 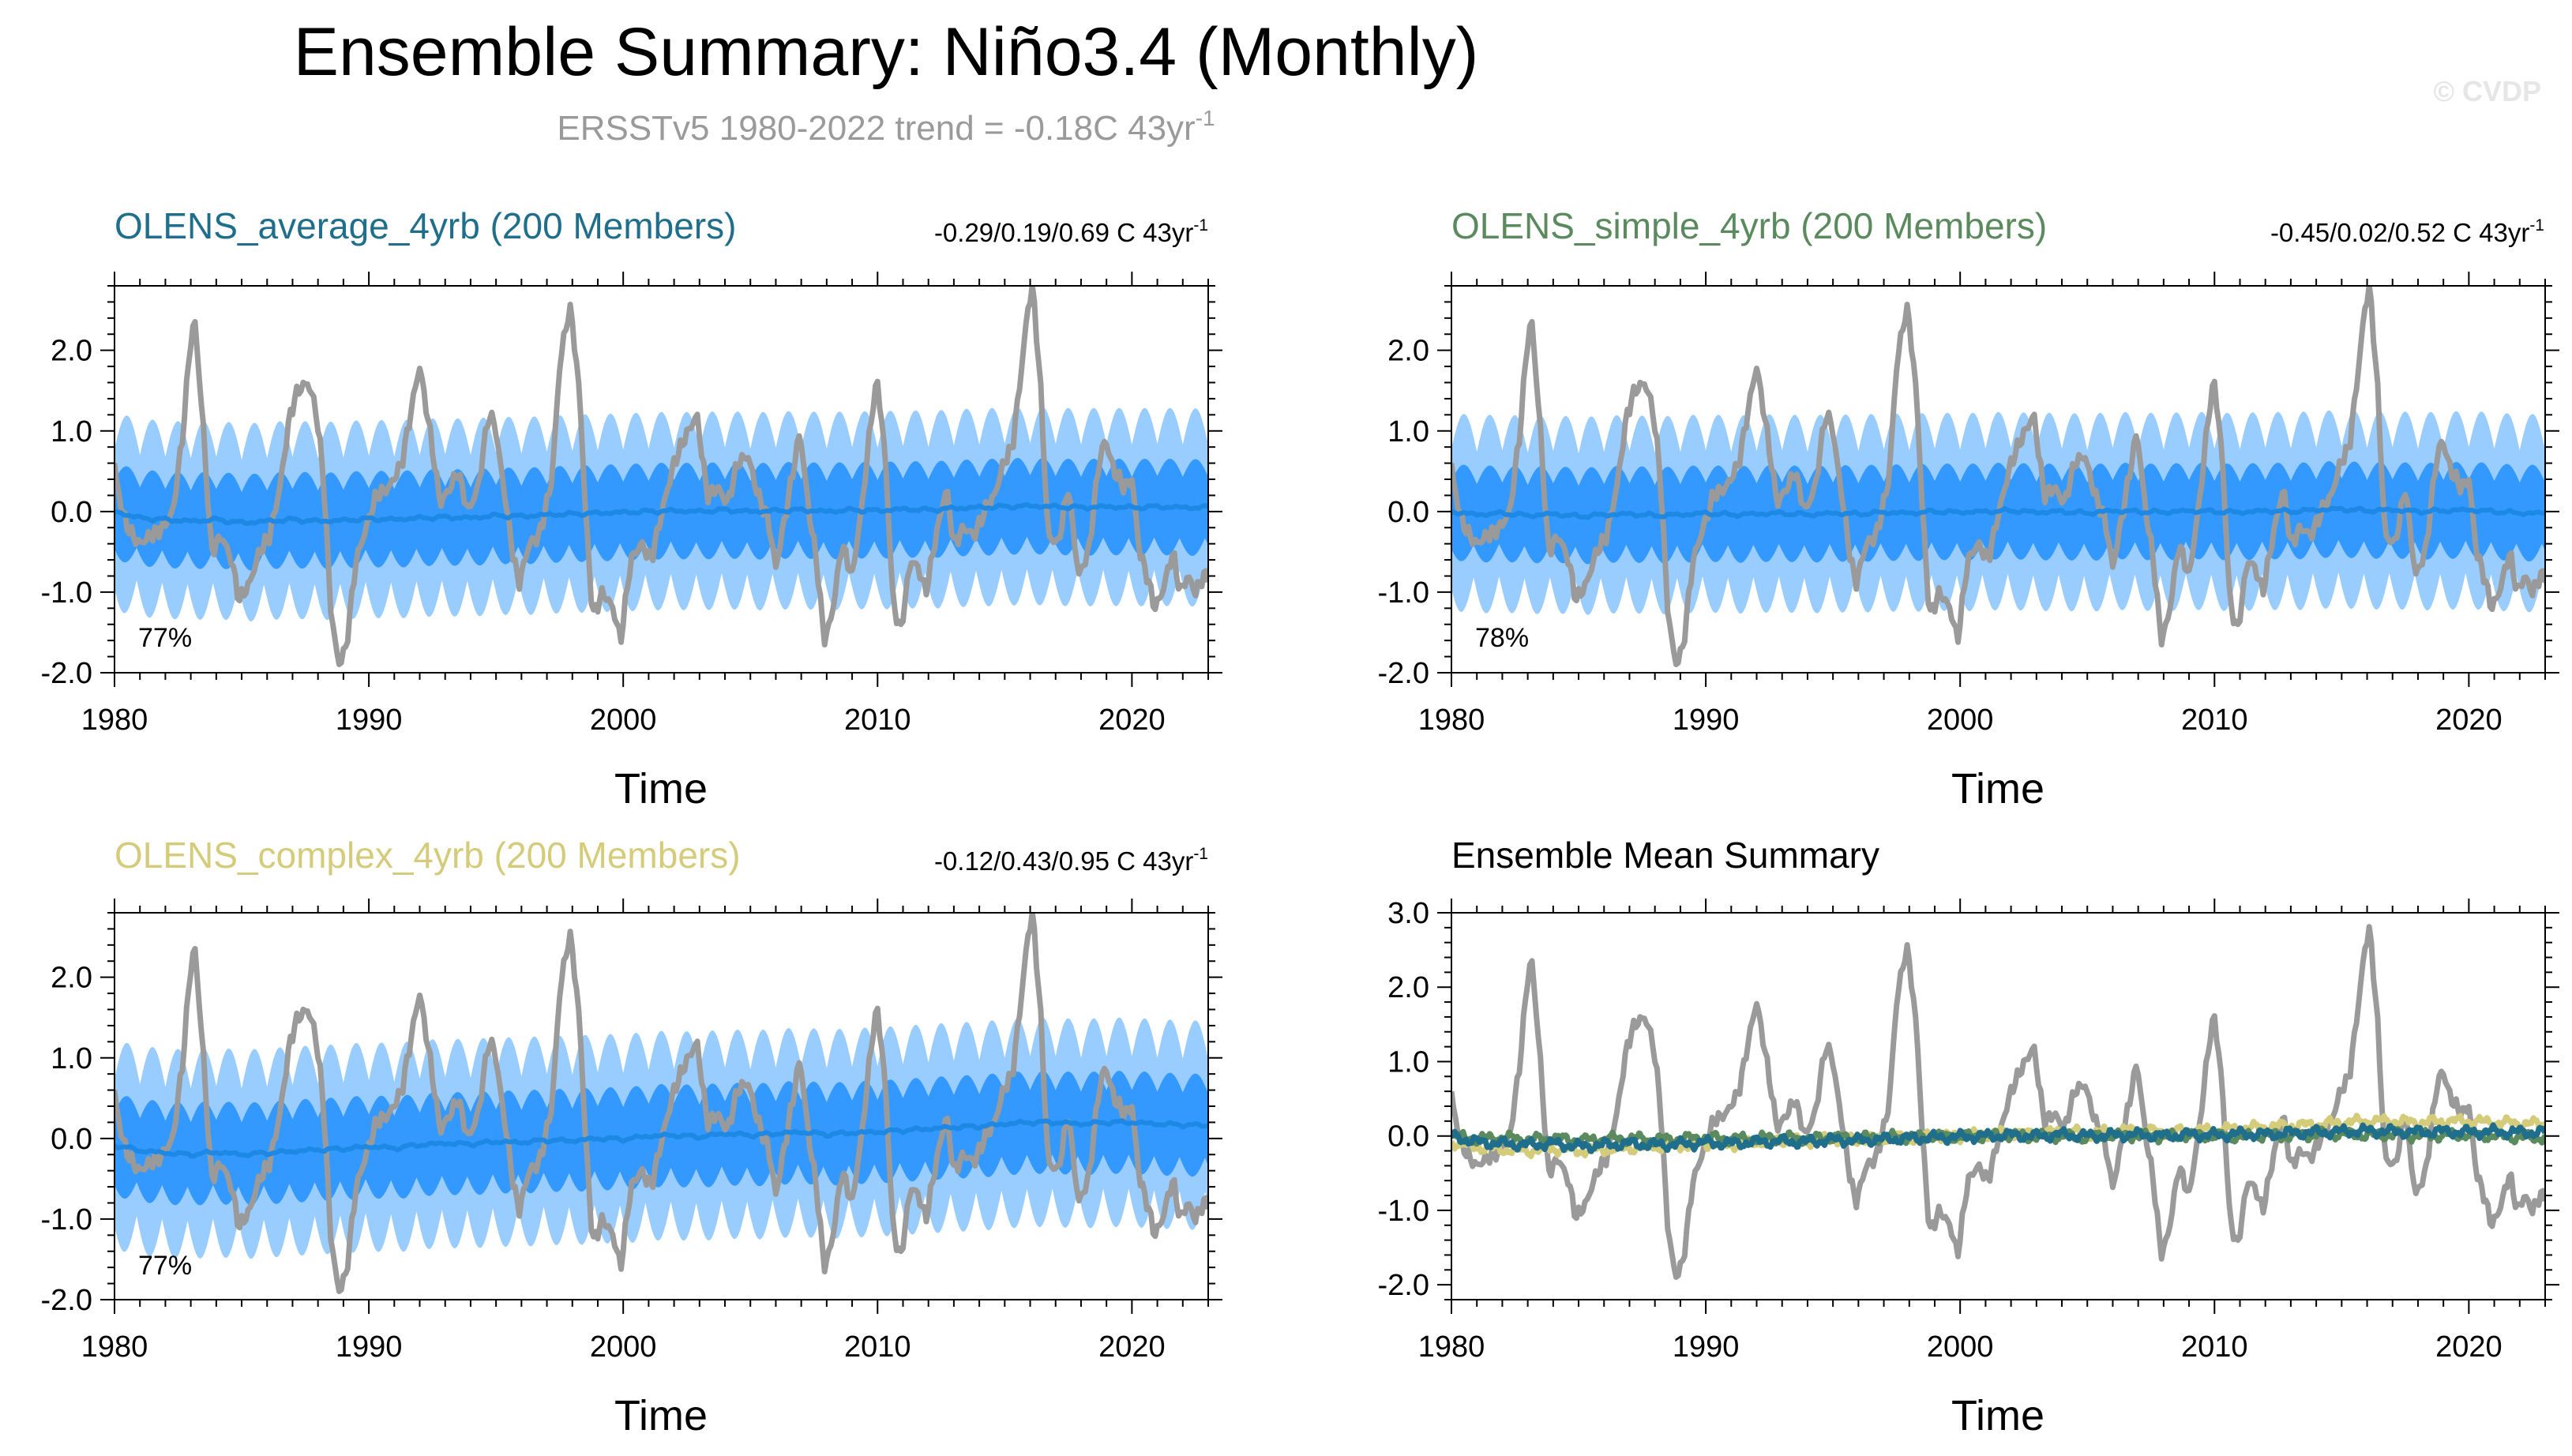 What do you see at coordinates (1749, 225) in the screenshot?
I see `panel-title: OLENS_simple_4yrb (200 Members)` at bounding box center [1749, 225].